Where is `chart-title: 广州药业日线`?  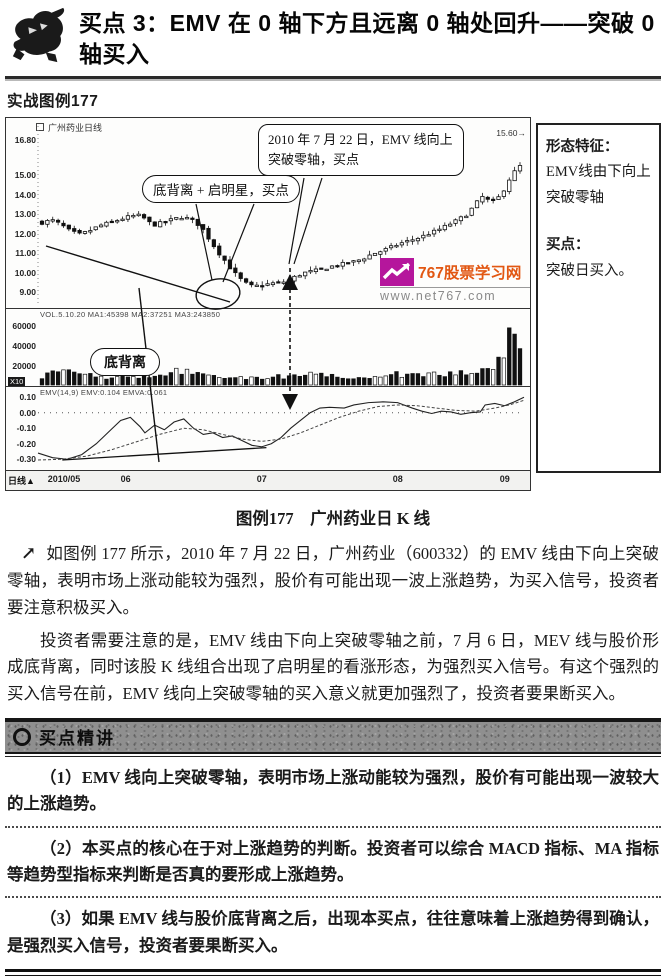
chart-title: 广州药业日线 is located at coordinates (69, 127).